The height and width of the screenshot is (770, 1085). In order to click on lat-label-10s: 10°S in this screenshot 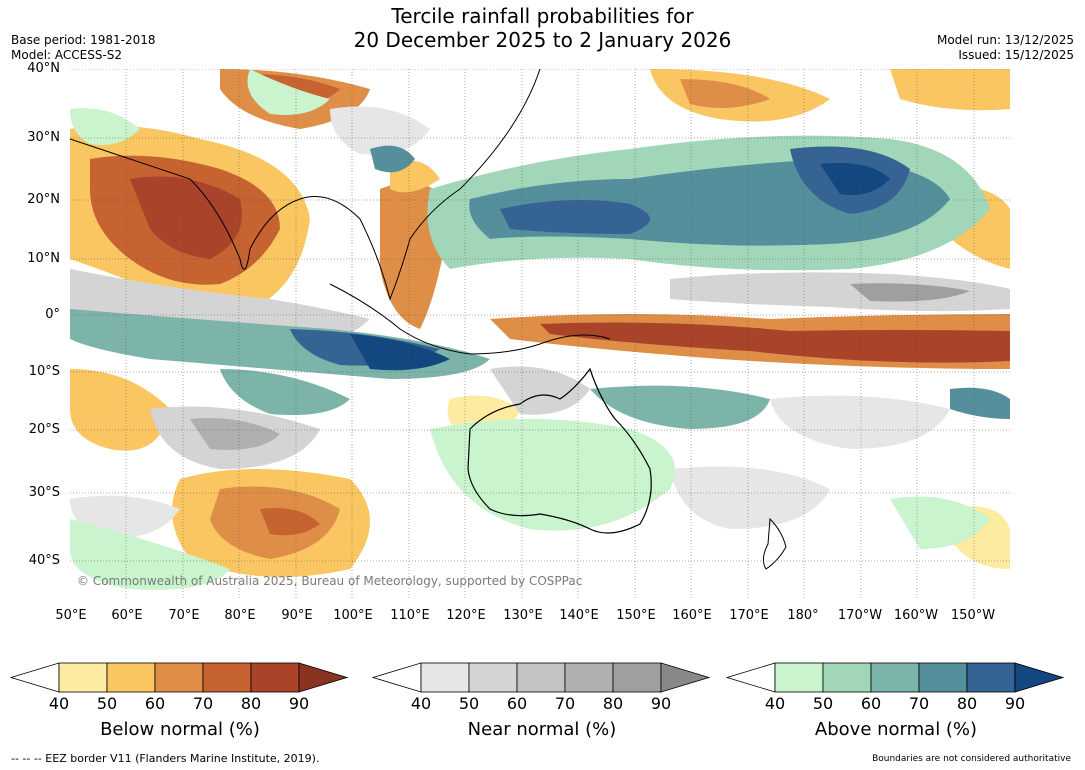, I will do `click(44, 371)`.